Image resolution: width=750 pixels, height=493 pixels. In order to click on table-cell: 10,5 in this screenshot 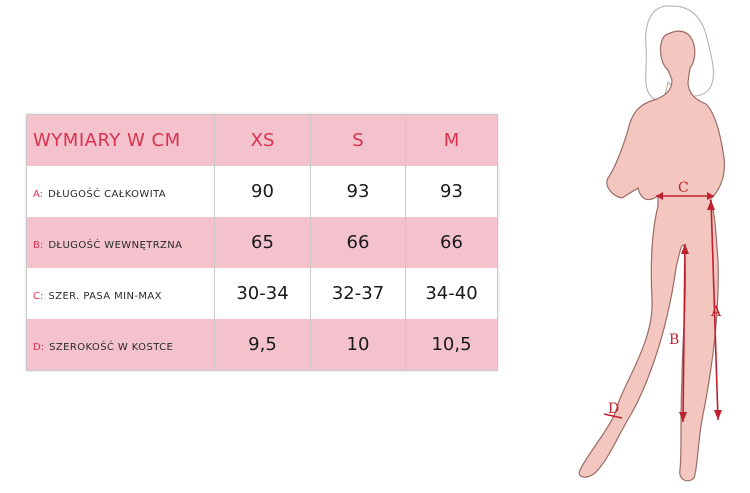, I will do `click(451, 345)`.